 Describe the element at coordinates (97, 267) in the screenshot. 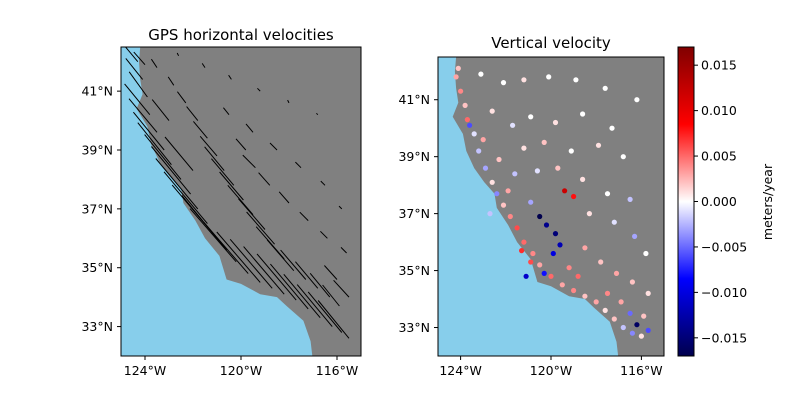

I see `y-tick-label: 35°N` at that location.